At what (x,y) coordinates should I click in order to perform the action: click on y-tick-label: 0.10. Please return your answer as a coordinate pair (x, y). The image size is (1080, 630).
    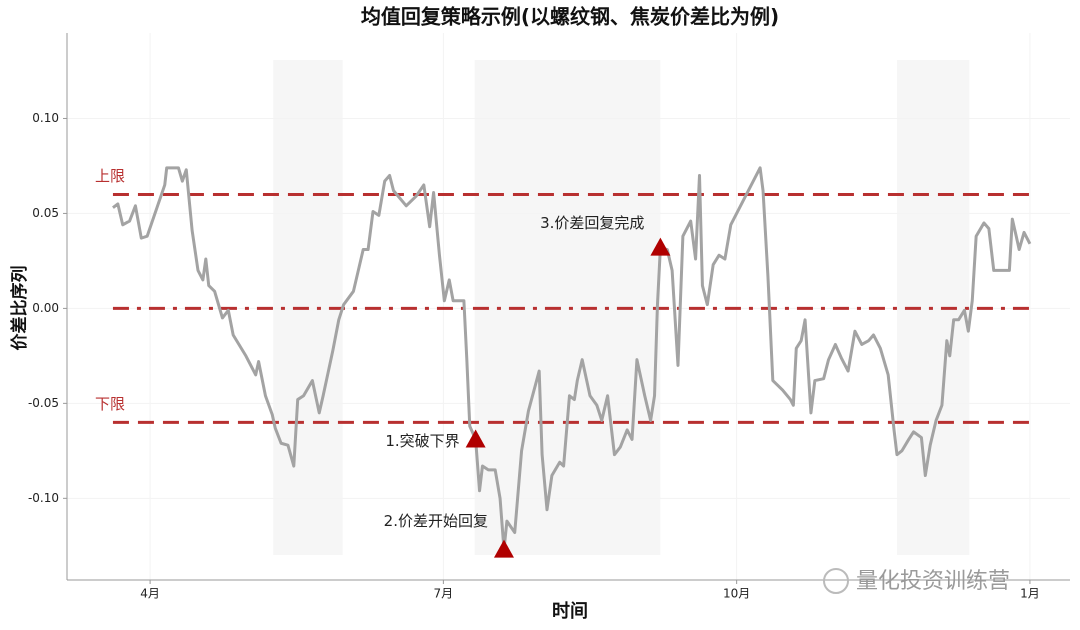
    Looking at the image, I should click on (45, 118).